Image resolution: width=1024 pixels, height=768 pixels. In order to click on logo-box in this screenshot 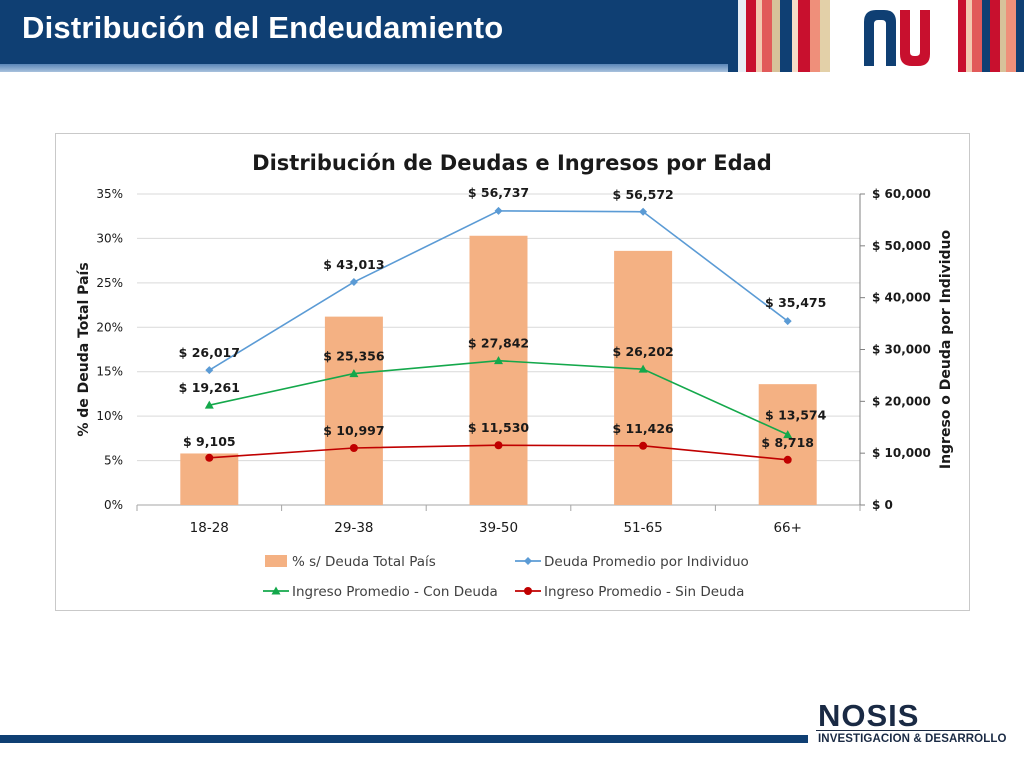, I will do `click(894, 36)`.